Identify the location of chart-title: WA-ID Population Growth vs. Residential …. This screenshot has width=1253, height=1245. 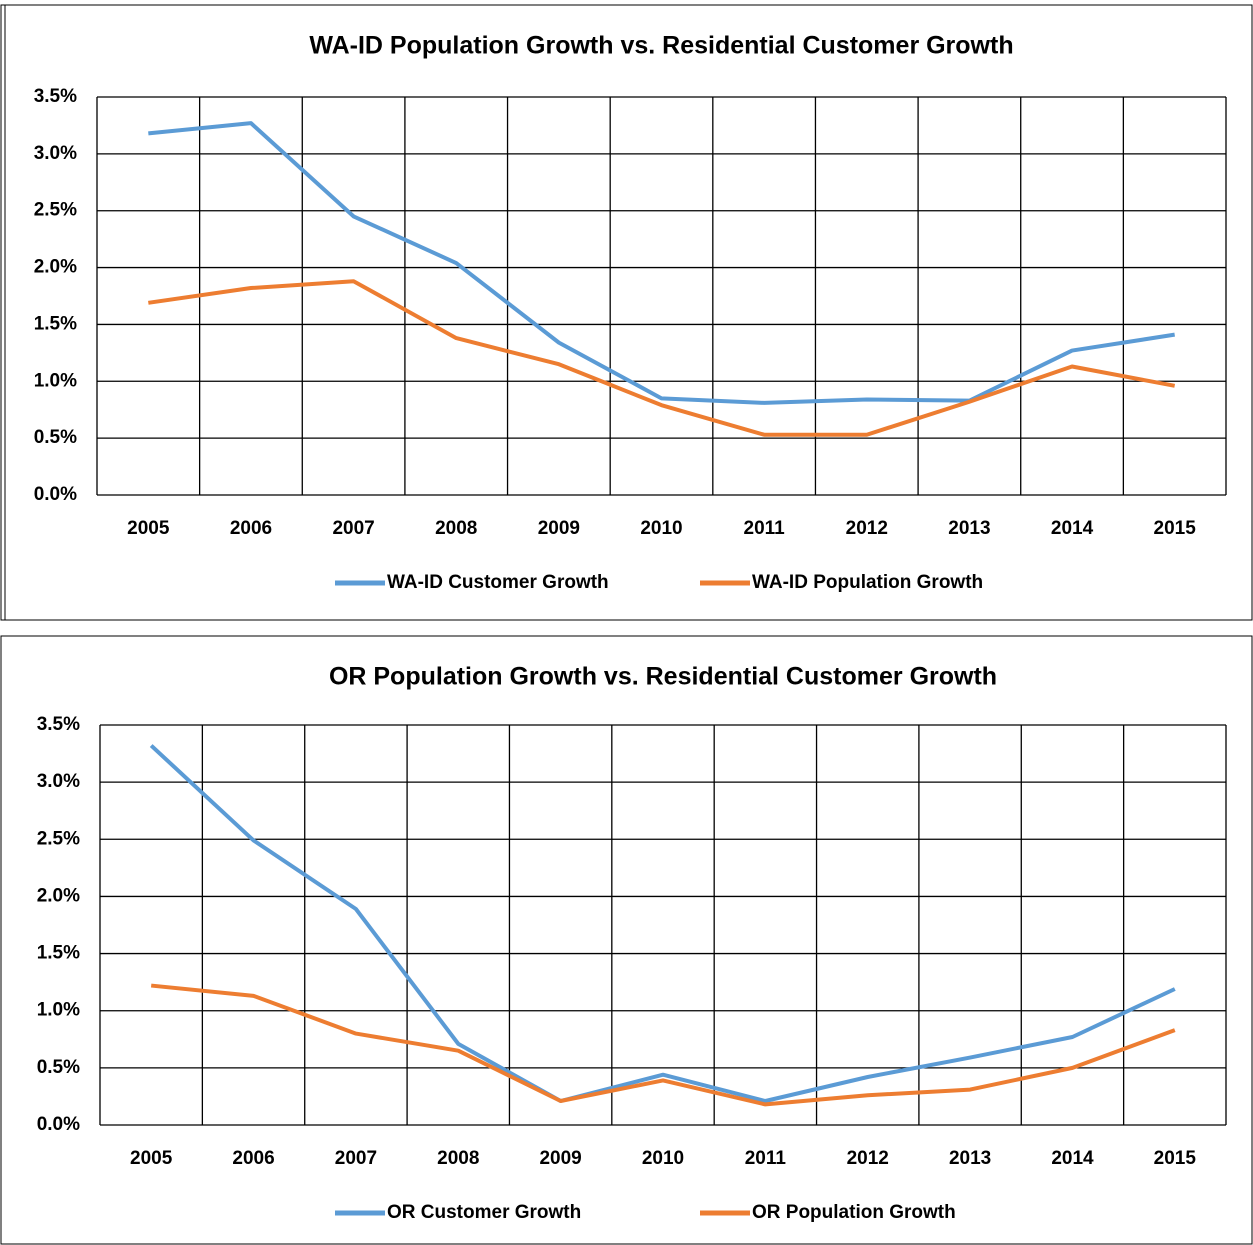
(661, 46).